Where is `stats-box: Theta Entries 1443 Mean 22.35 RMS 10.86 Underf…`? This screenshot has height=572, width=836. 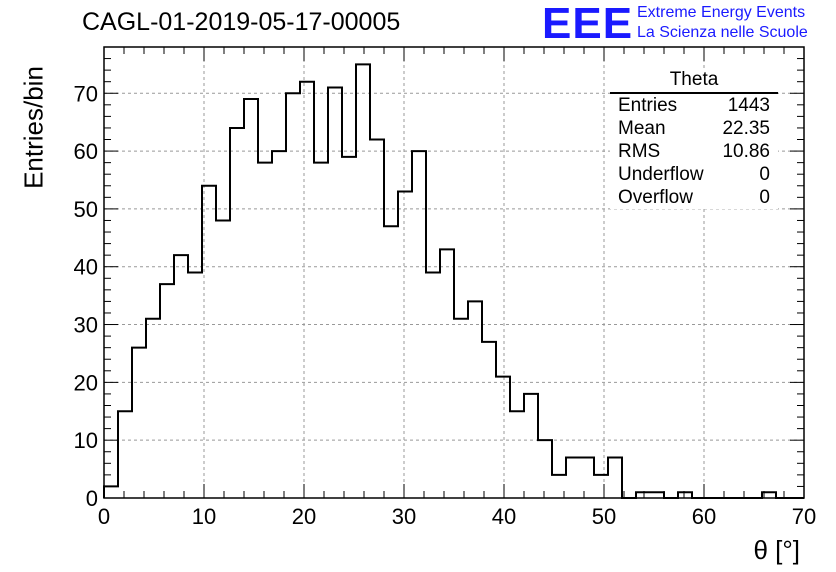
stats-box: Theta Entries 1443 Mean 22.35 RMS 10.86 Underf… is located at coordinates (694, 139).